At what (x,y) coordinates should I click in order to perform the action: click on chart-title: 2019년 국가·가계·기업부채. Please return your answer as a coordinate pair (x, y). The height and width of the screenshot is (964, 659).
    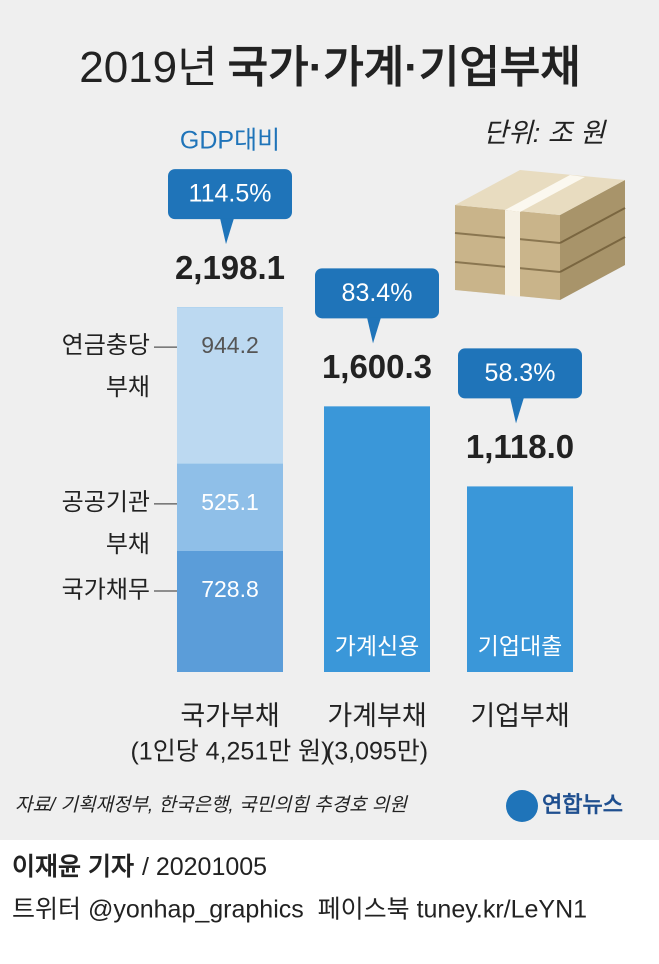
    Looking at the image, I should click on (330, 67).